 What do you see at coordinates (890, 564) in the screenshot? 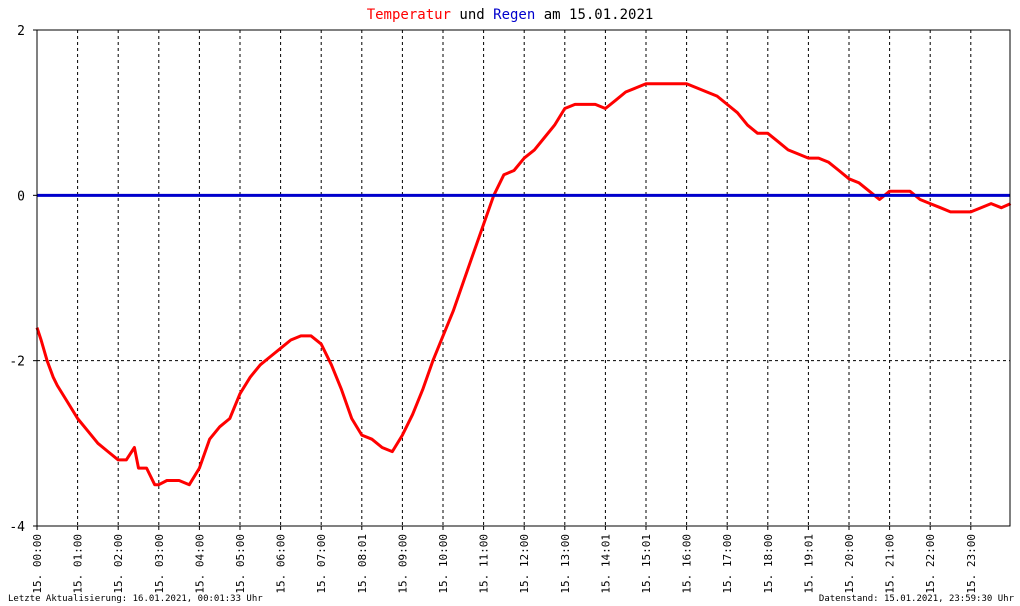
I see `x-tick-label: 15. 21:00` at bounding box center [890, 564].